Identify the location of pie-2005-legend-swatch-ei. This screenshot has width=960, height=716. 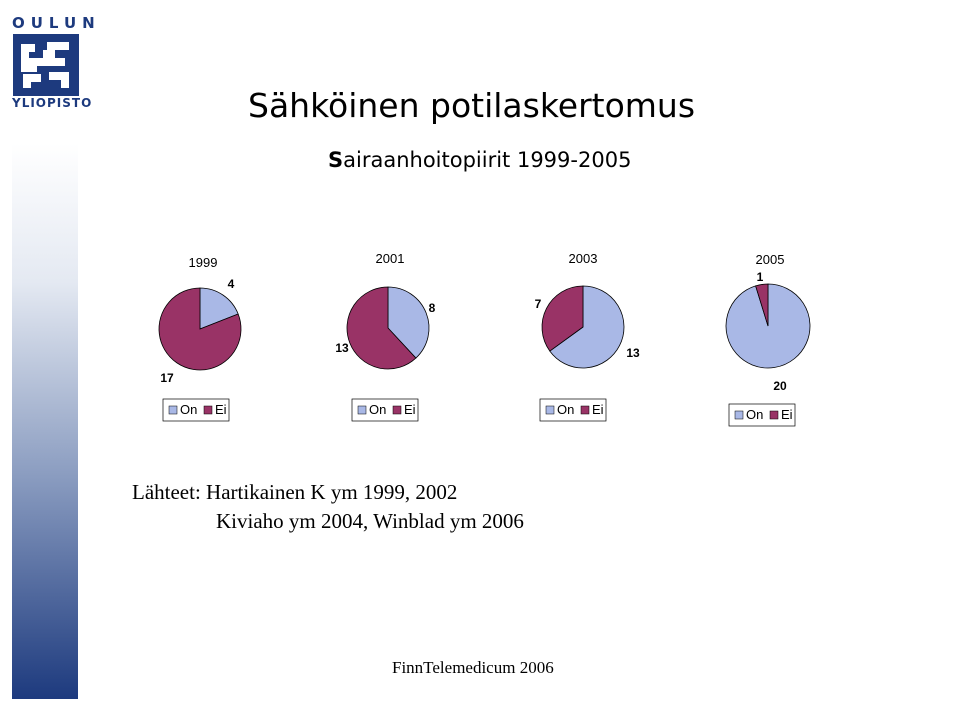
(774, 415).